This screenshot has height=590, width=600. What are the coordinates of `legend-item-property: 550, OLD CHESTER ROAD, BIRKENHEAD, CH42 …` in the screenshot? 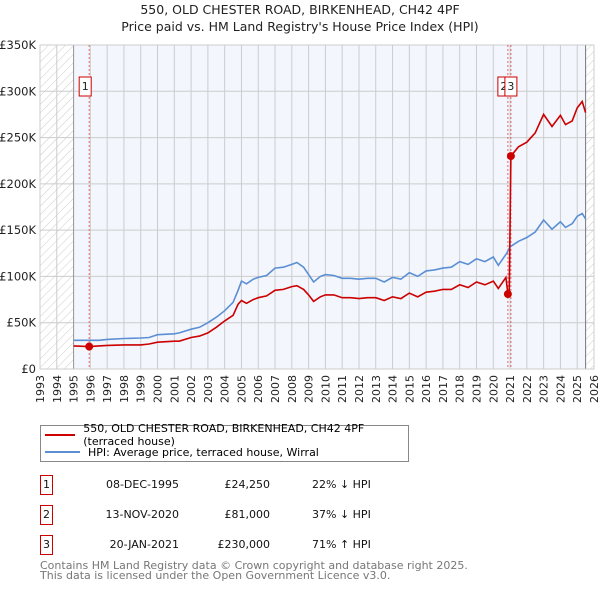 It's located at (226, 435).